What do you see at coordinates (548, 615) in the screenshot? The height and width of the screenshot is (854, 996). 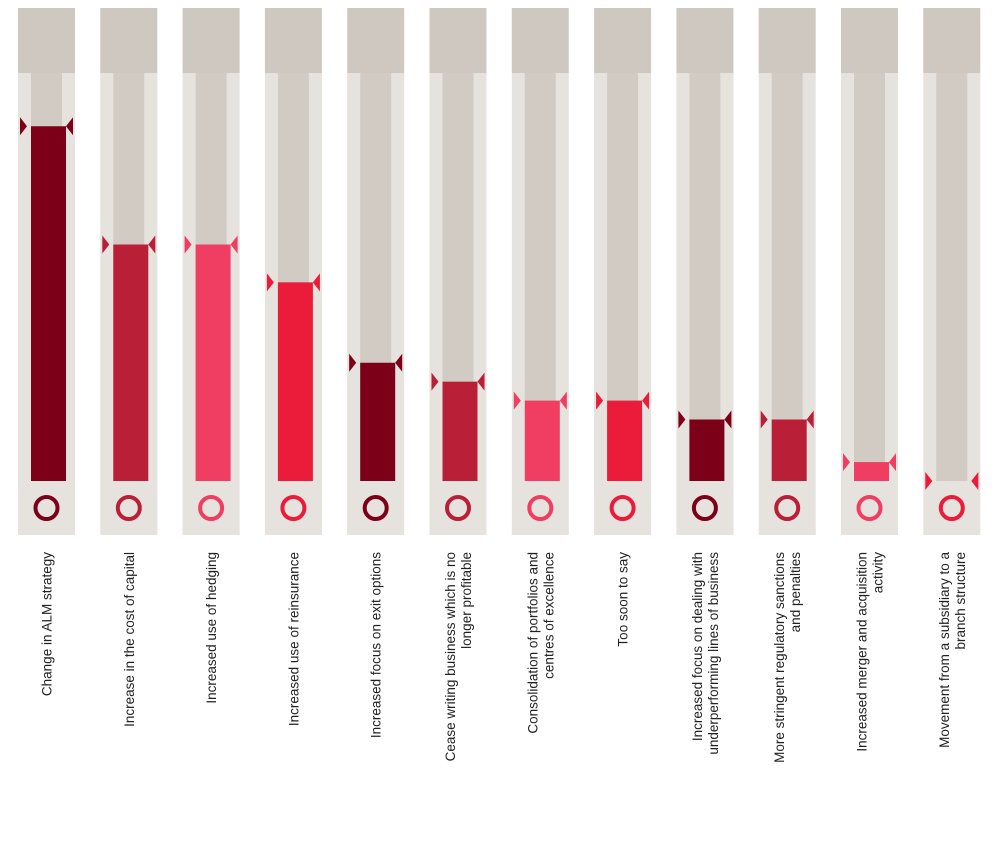 I see `category-label: centres of excellence` at bounding box center [548, 615].